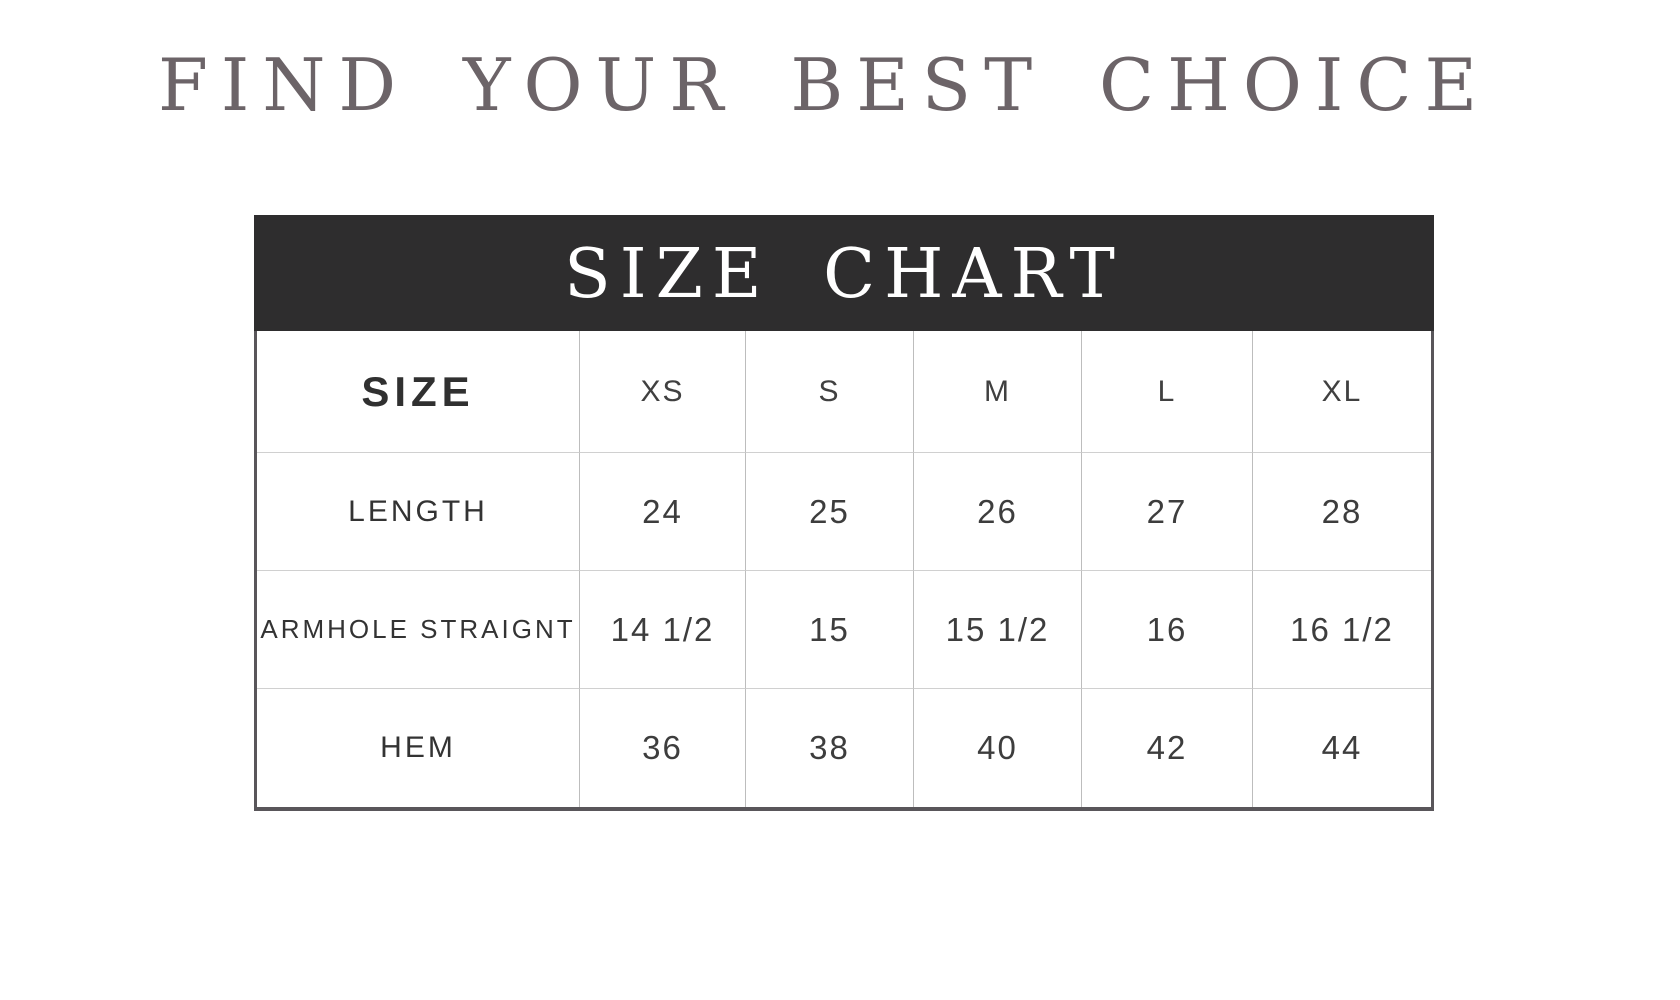 This screenshot has height=1000, width=1680. I want to click on size-chart-banner: SIZE CHART, so click(844, 273).